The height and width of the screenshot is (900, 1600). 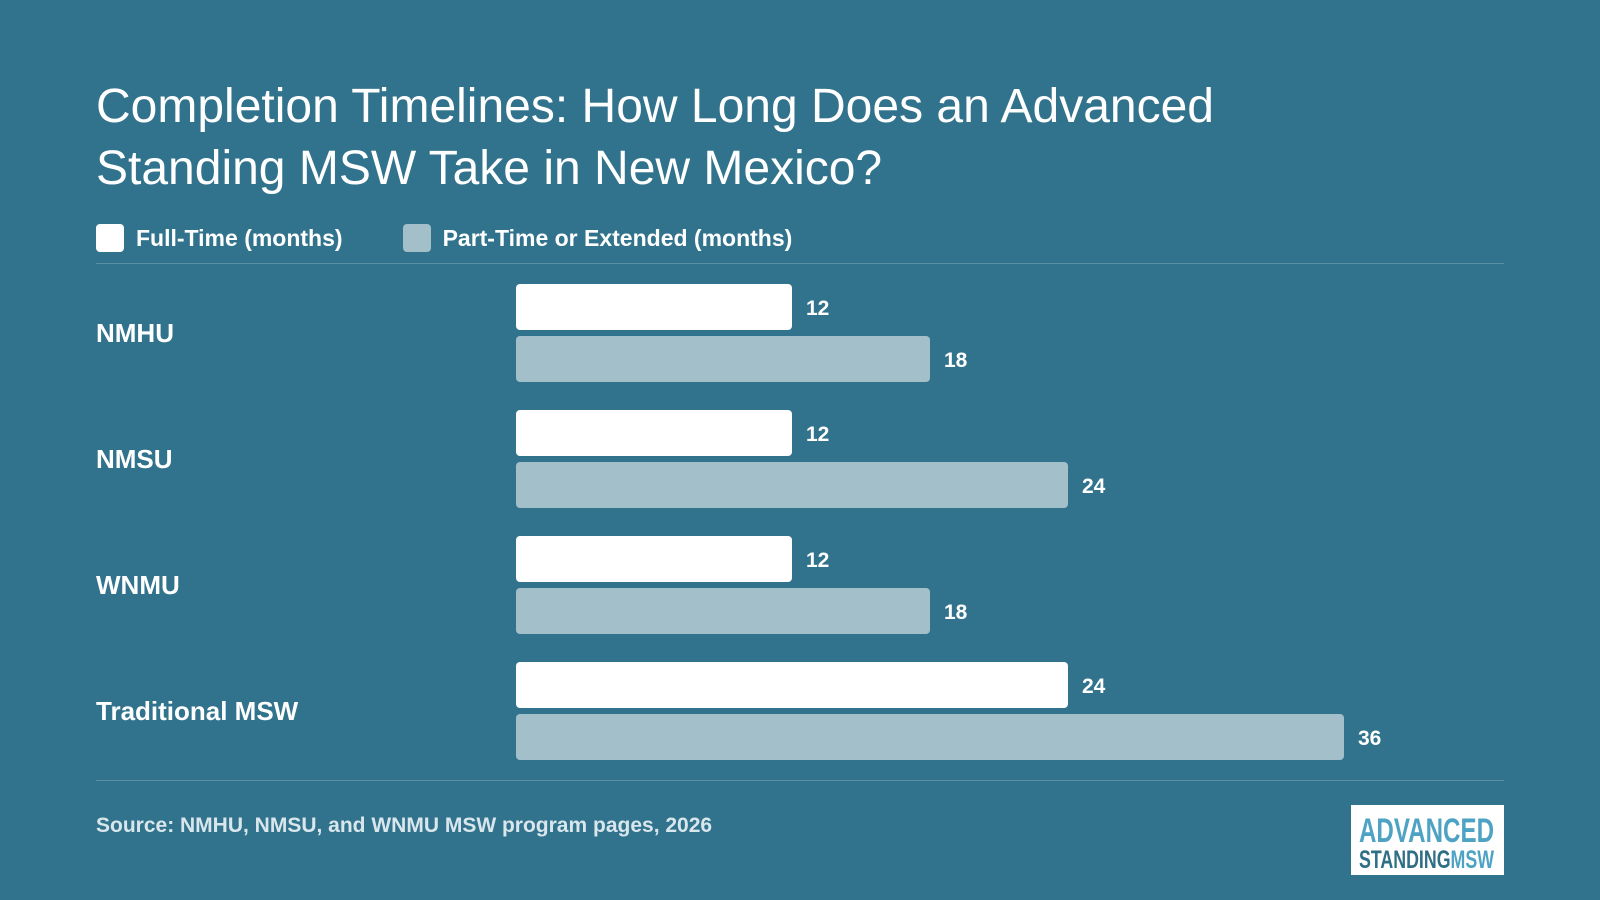 I want to click on category-label-traditional-msw: Traditional MSW, so click(x=197, y=711).